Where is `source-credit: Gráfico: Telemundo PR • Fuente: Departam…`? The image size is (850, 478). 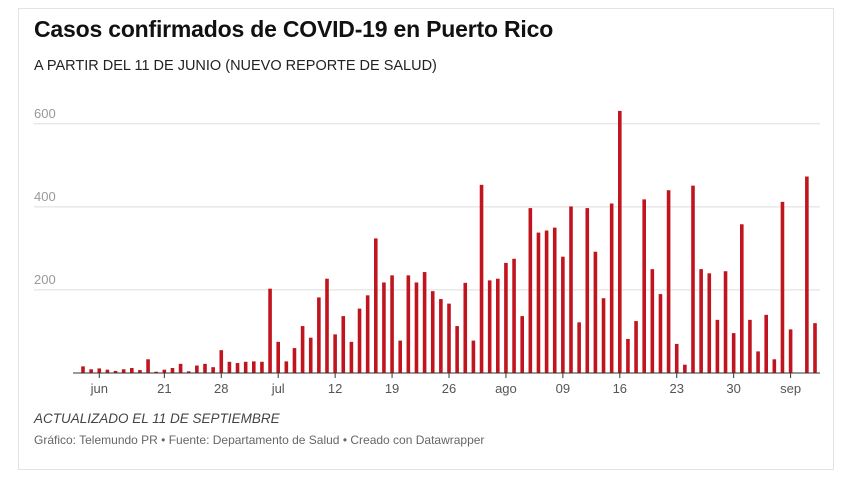 source-credit: Gráfico: Telemundo PR • Fuente: Departam… is located at coordinates (259, 440).